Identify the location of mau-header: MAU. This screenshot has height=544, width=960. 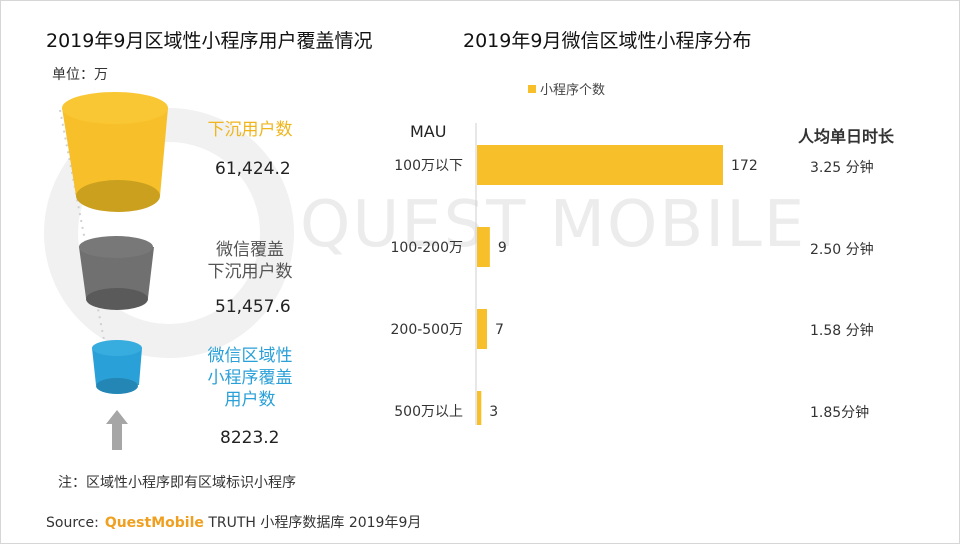
(428, 131).